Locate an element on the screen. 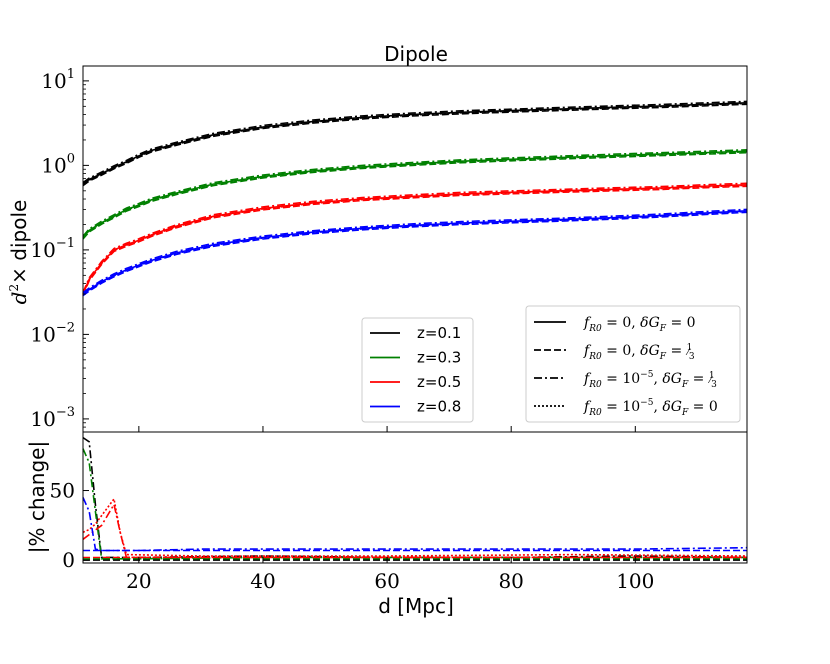 This screenshot has height=664, width=830. series-z-0-1-dashdot is located at coordinates (415, 142).